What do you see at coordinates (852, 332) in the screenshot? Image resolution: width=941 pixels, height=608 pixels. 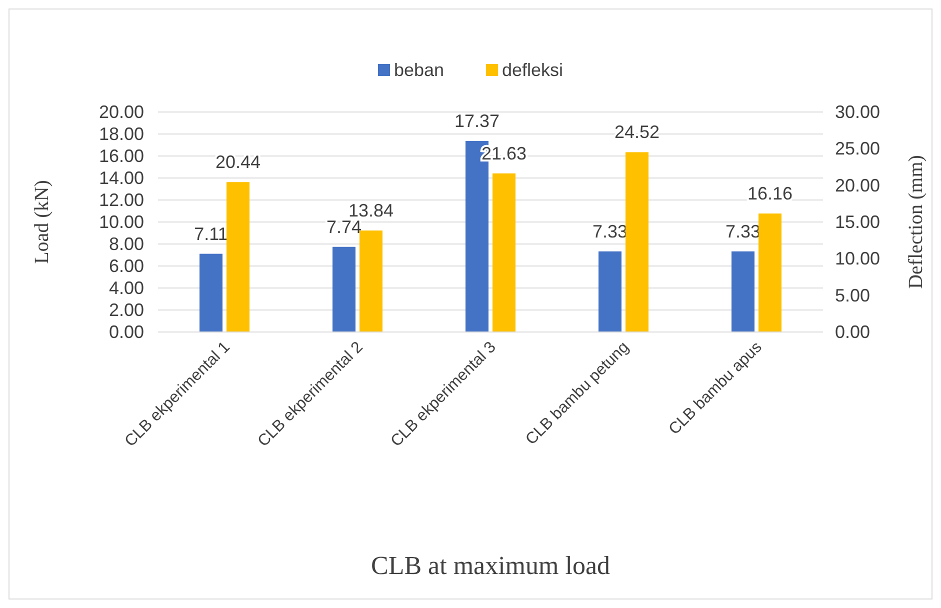 I see `y2-tick-label: 0.00` at bounding box center [852, 332].